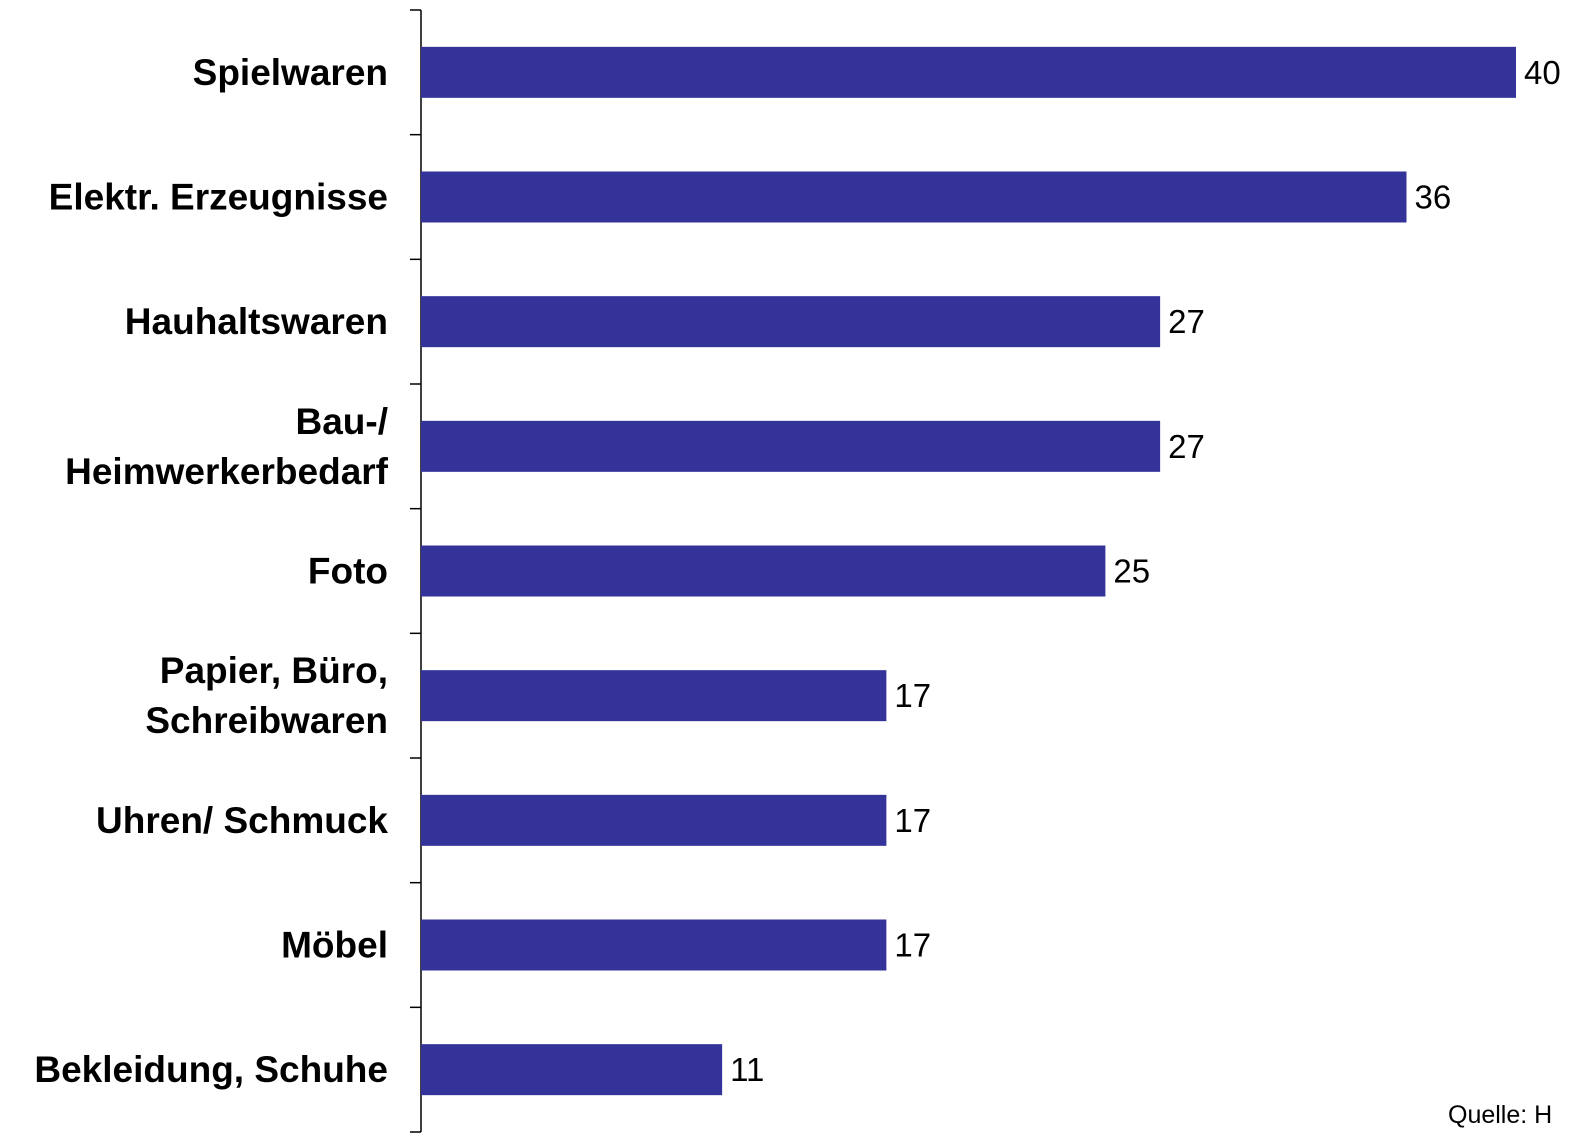 The image size is (1594, 1148). I want to click on category-label-line: Foto, so click(348, 571).